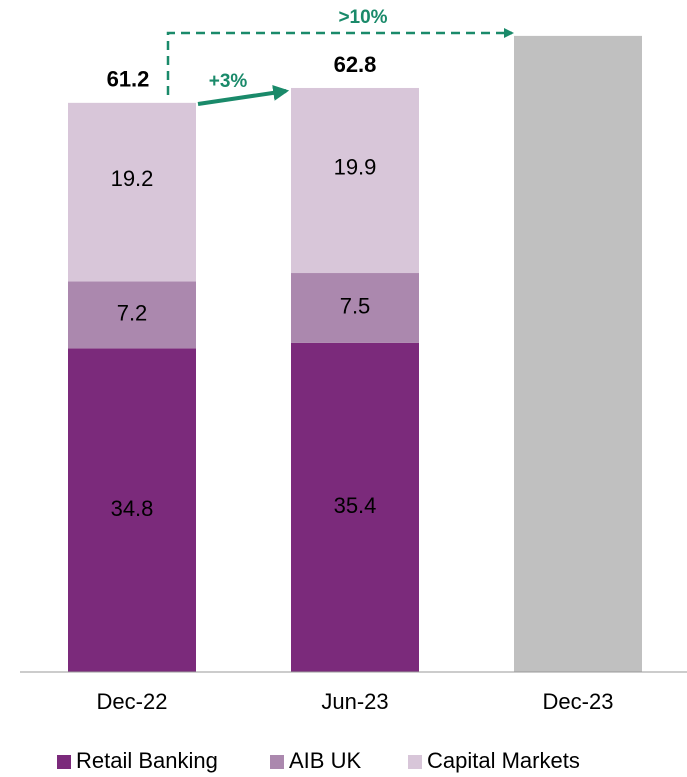 This screenshot has width=687, height=777. I want to click on value-label: 35.4, so click(355, 505).